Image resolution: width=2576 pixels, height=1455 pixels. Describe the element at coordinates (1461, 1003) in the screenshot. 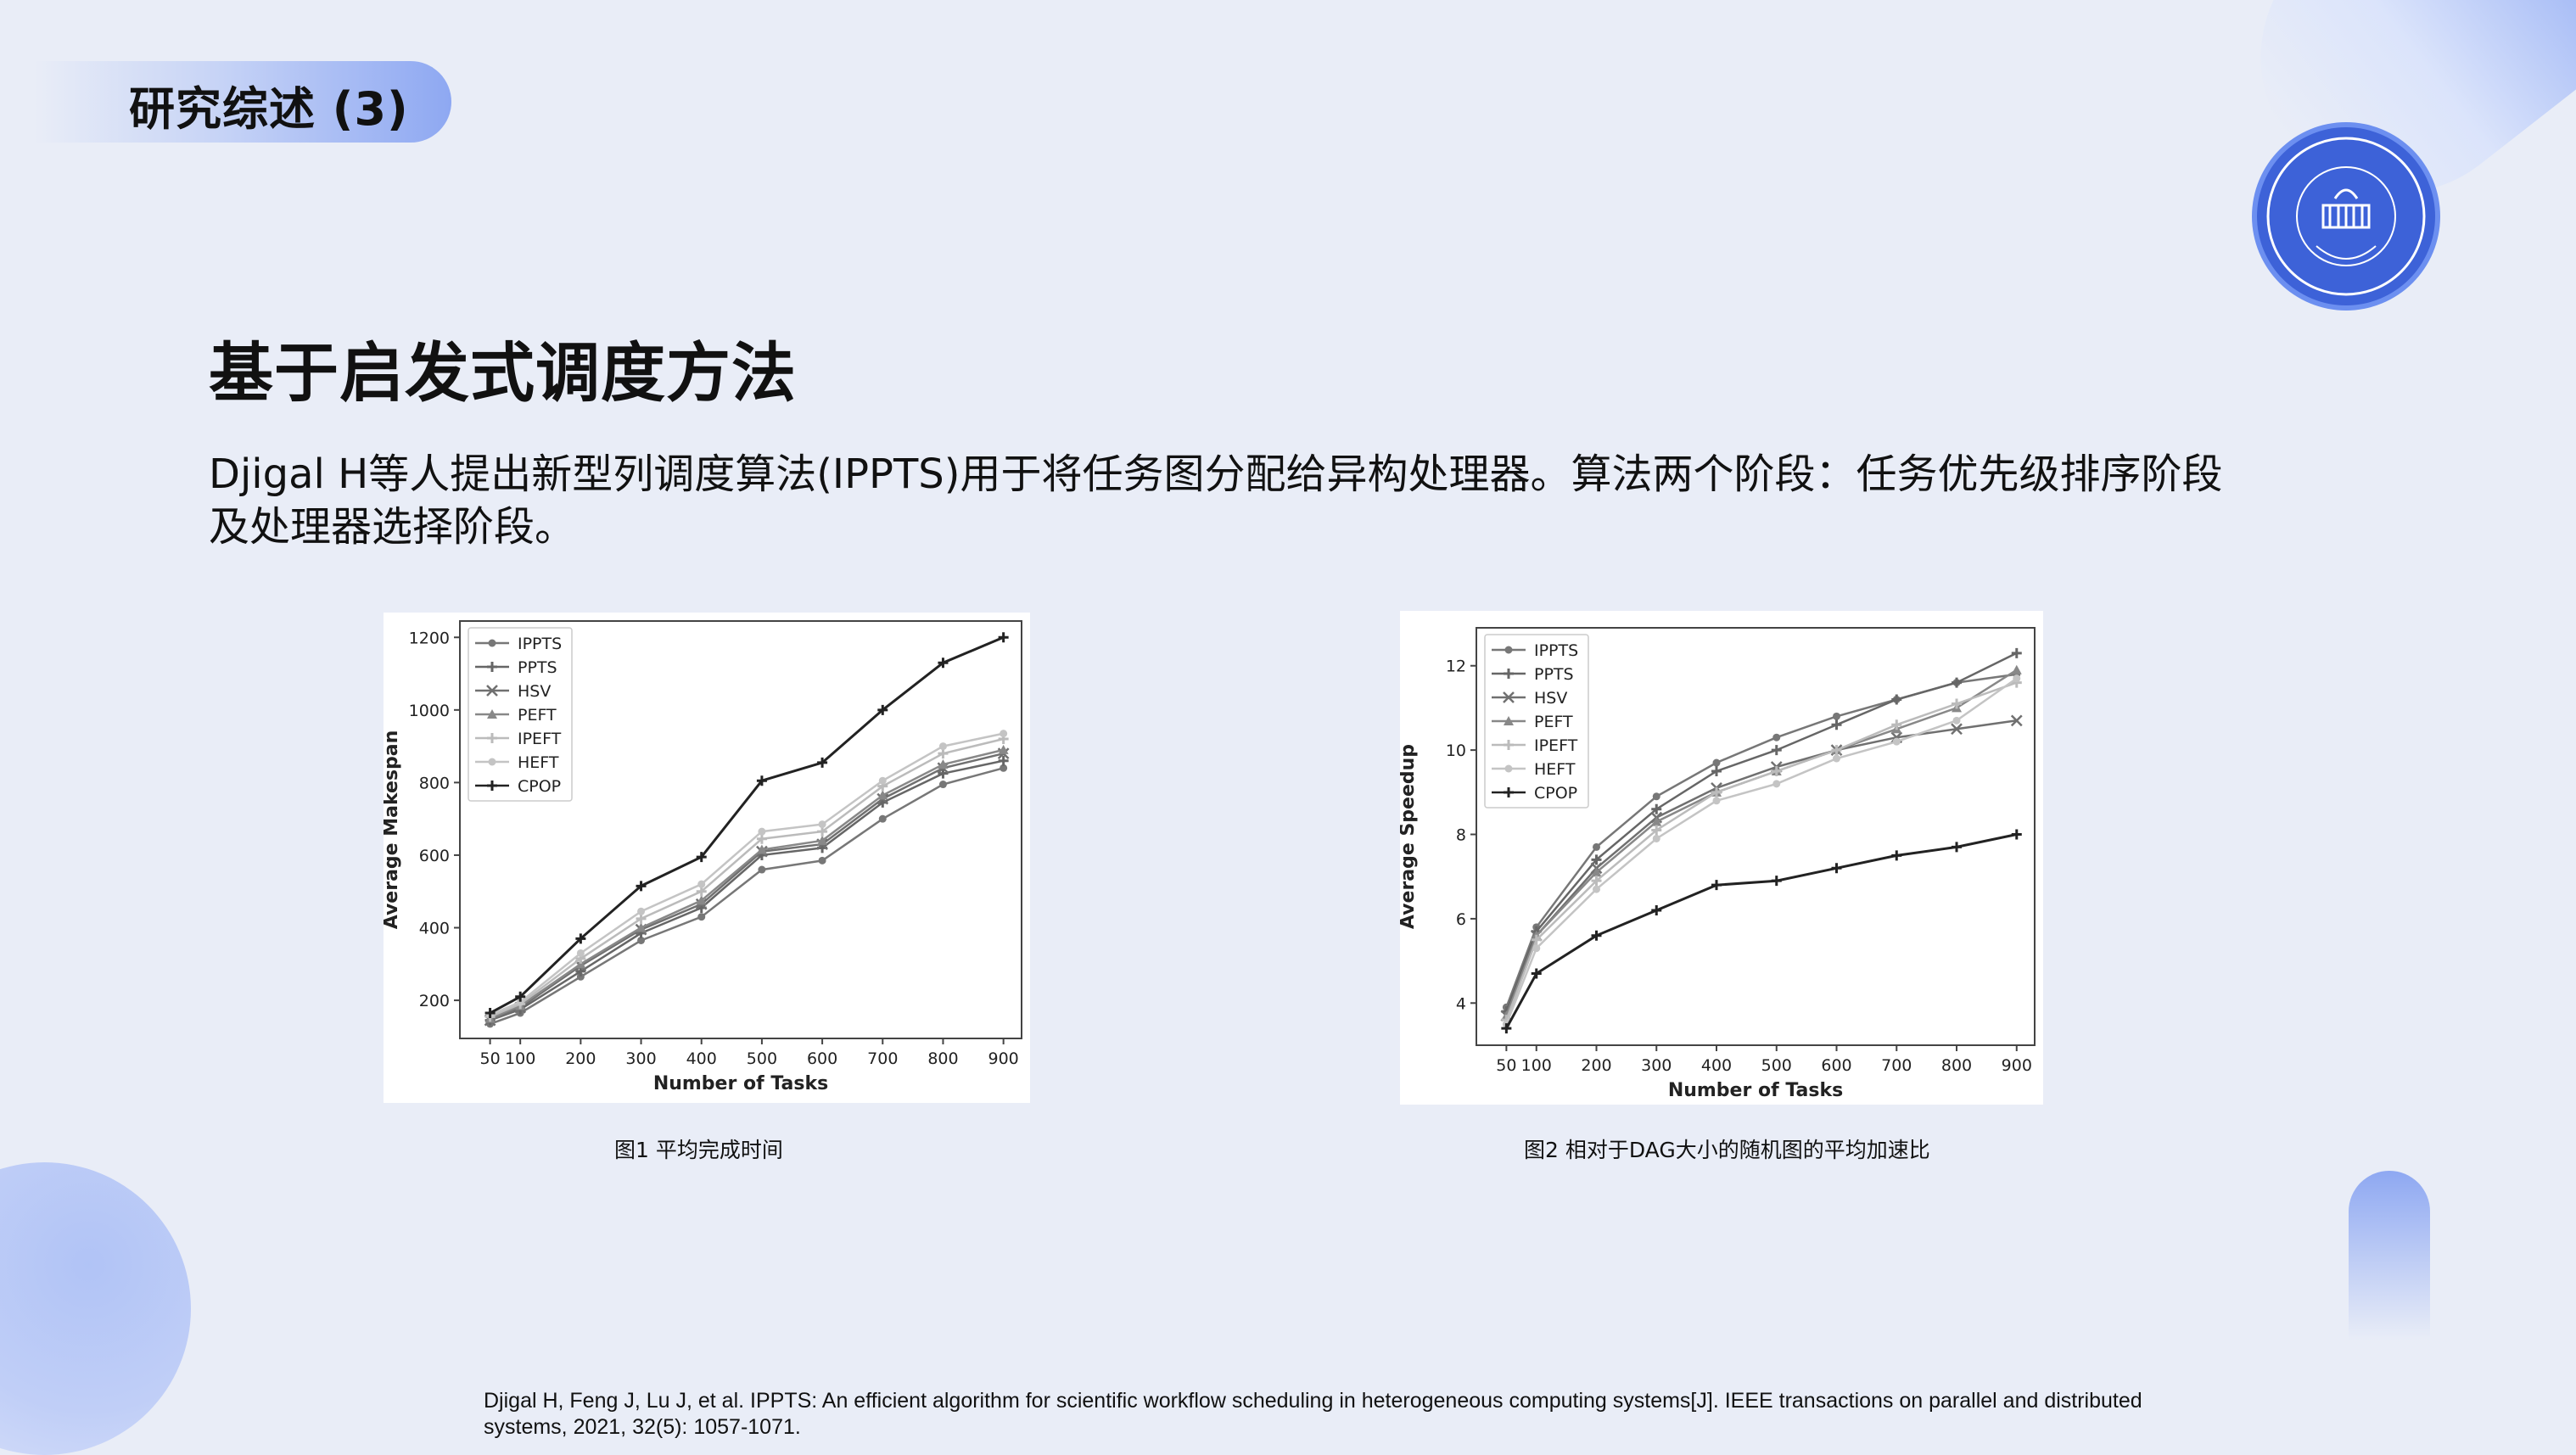

I see `y-tick-label: 4` at that location.